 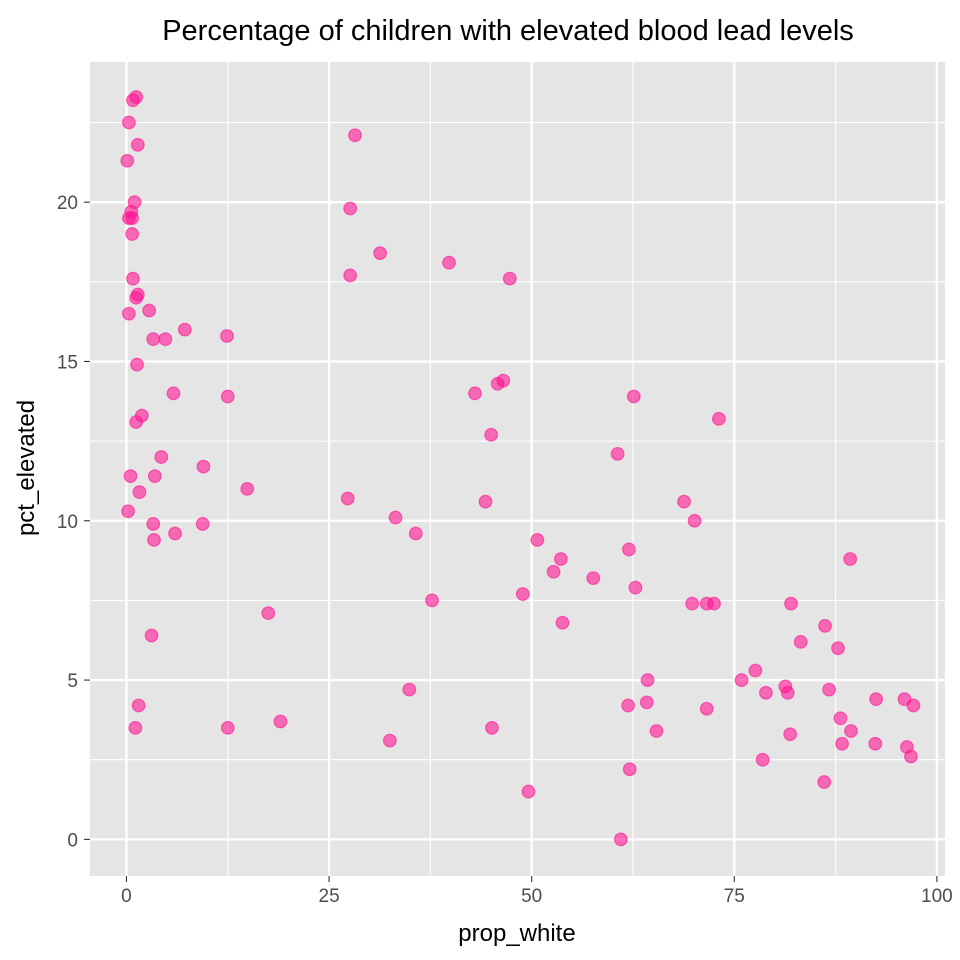 I want to click on y-tick-label: 20, so click(x=67, y=203).